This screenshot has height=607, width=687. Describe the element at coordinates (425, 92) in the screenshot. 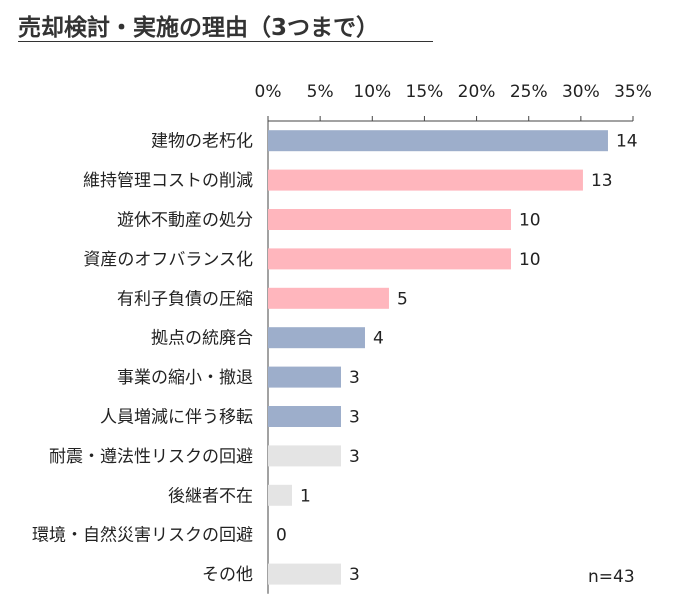

I see `x-tick-label: 15%` at that location.